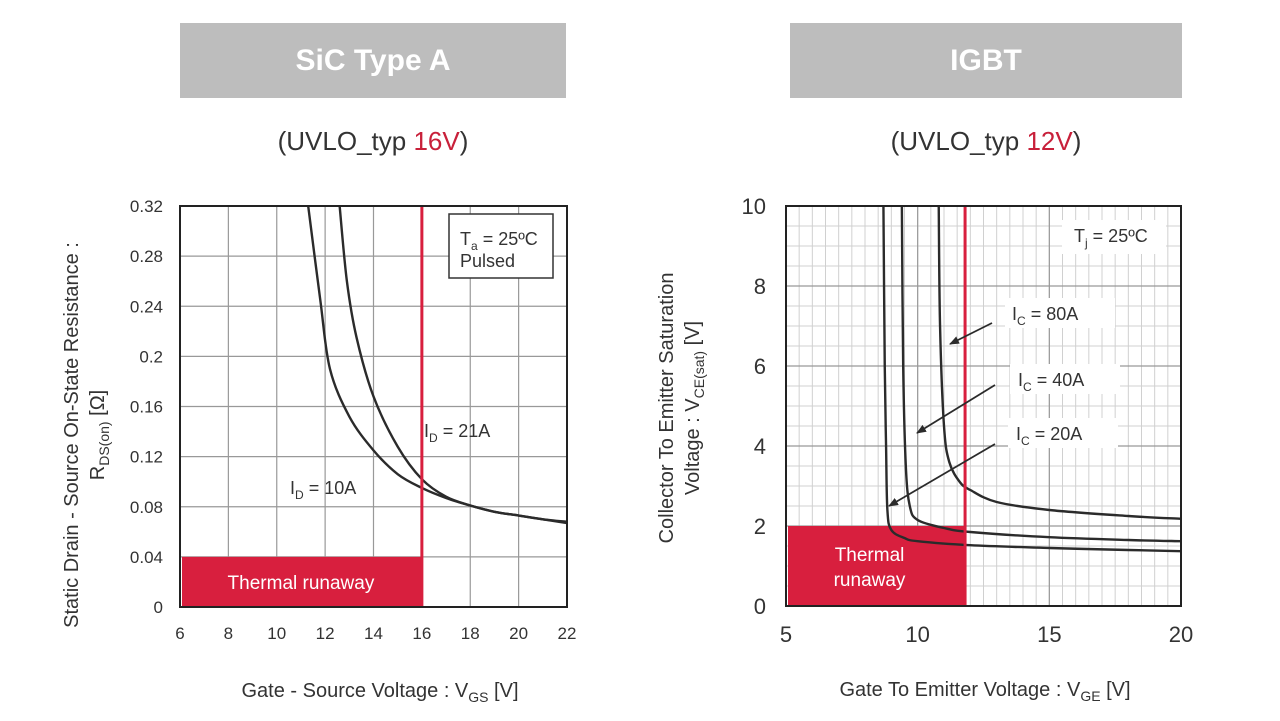 The image size is (1280, 721). I want to click on igbt-uvlo-value: 12V, so click(1049, 141).